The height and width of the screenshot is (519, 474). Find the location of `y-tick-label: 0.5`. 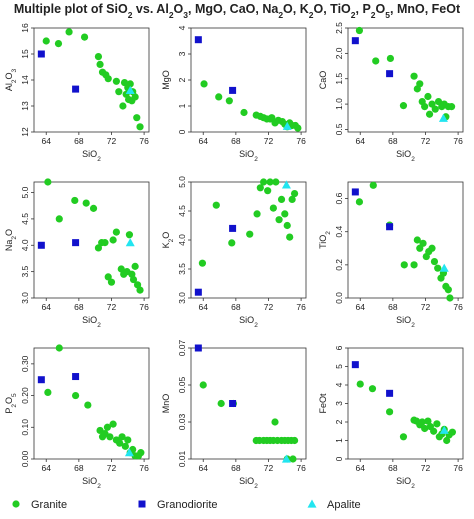

y-tick-label: 0.5 is located at coordinates (339, 129).